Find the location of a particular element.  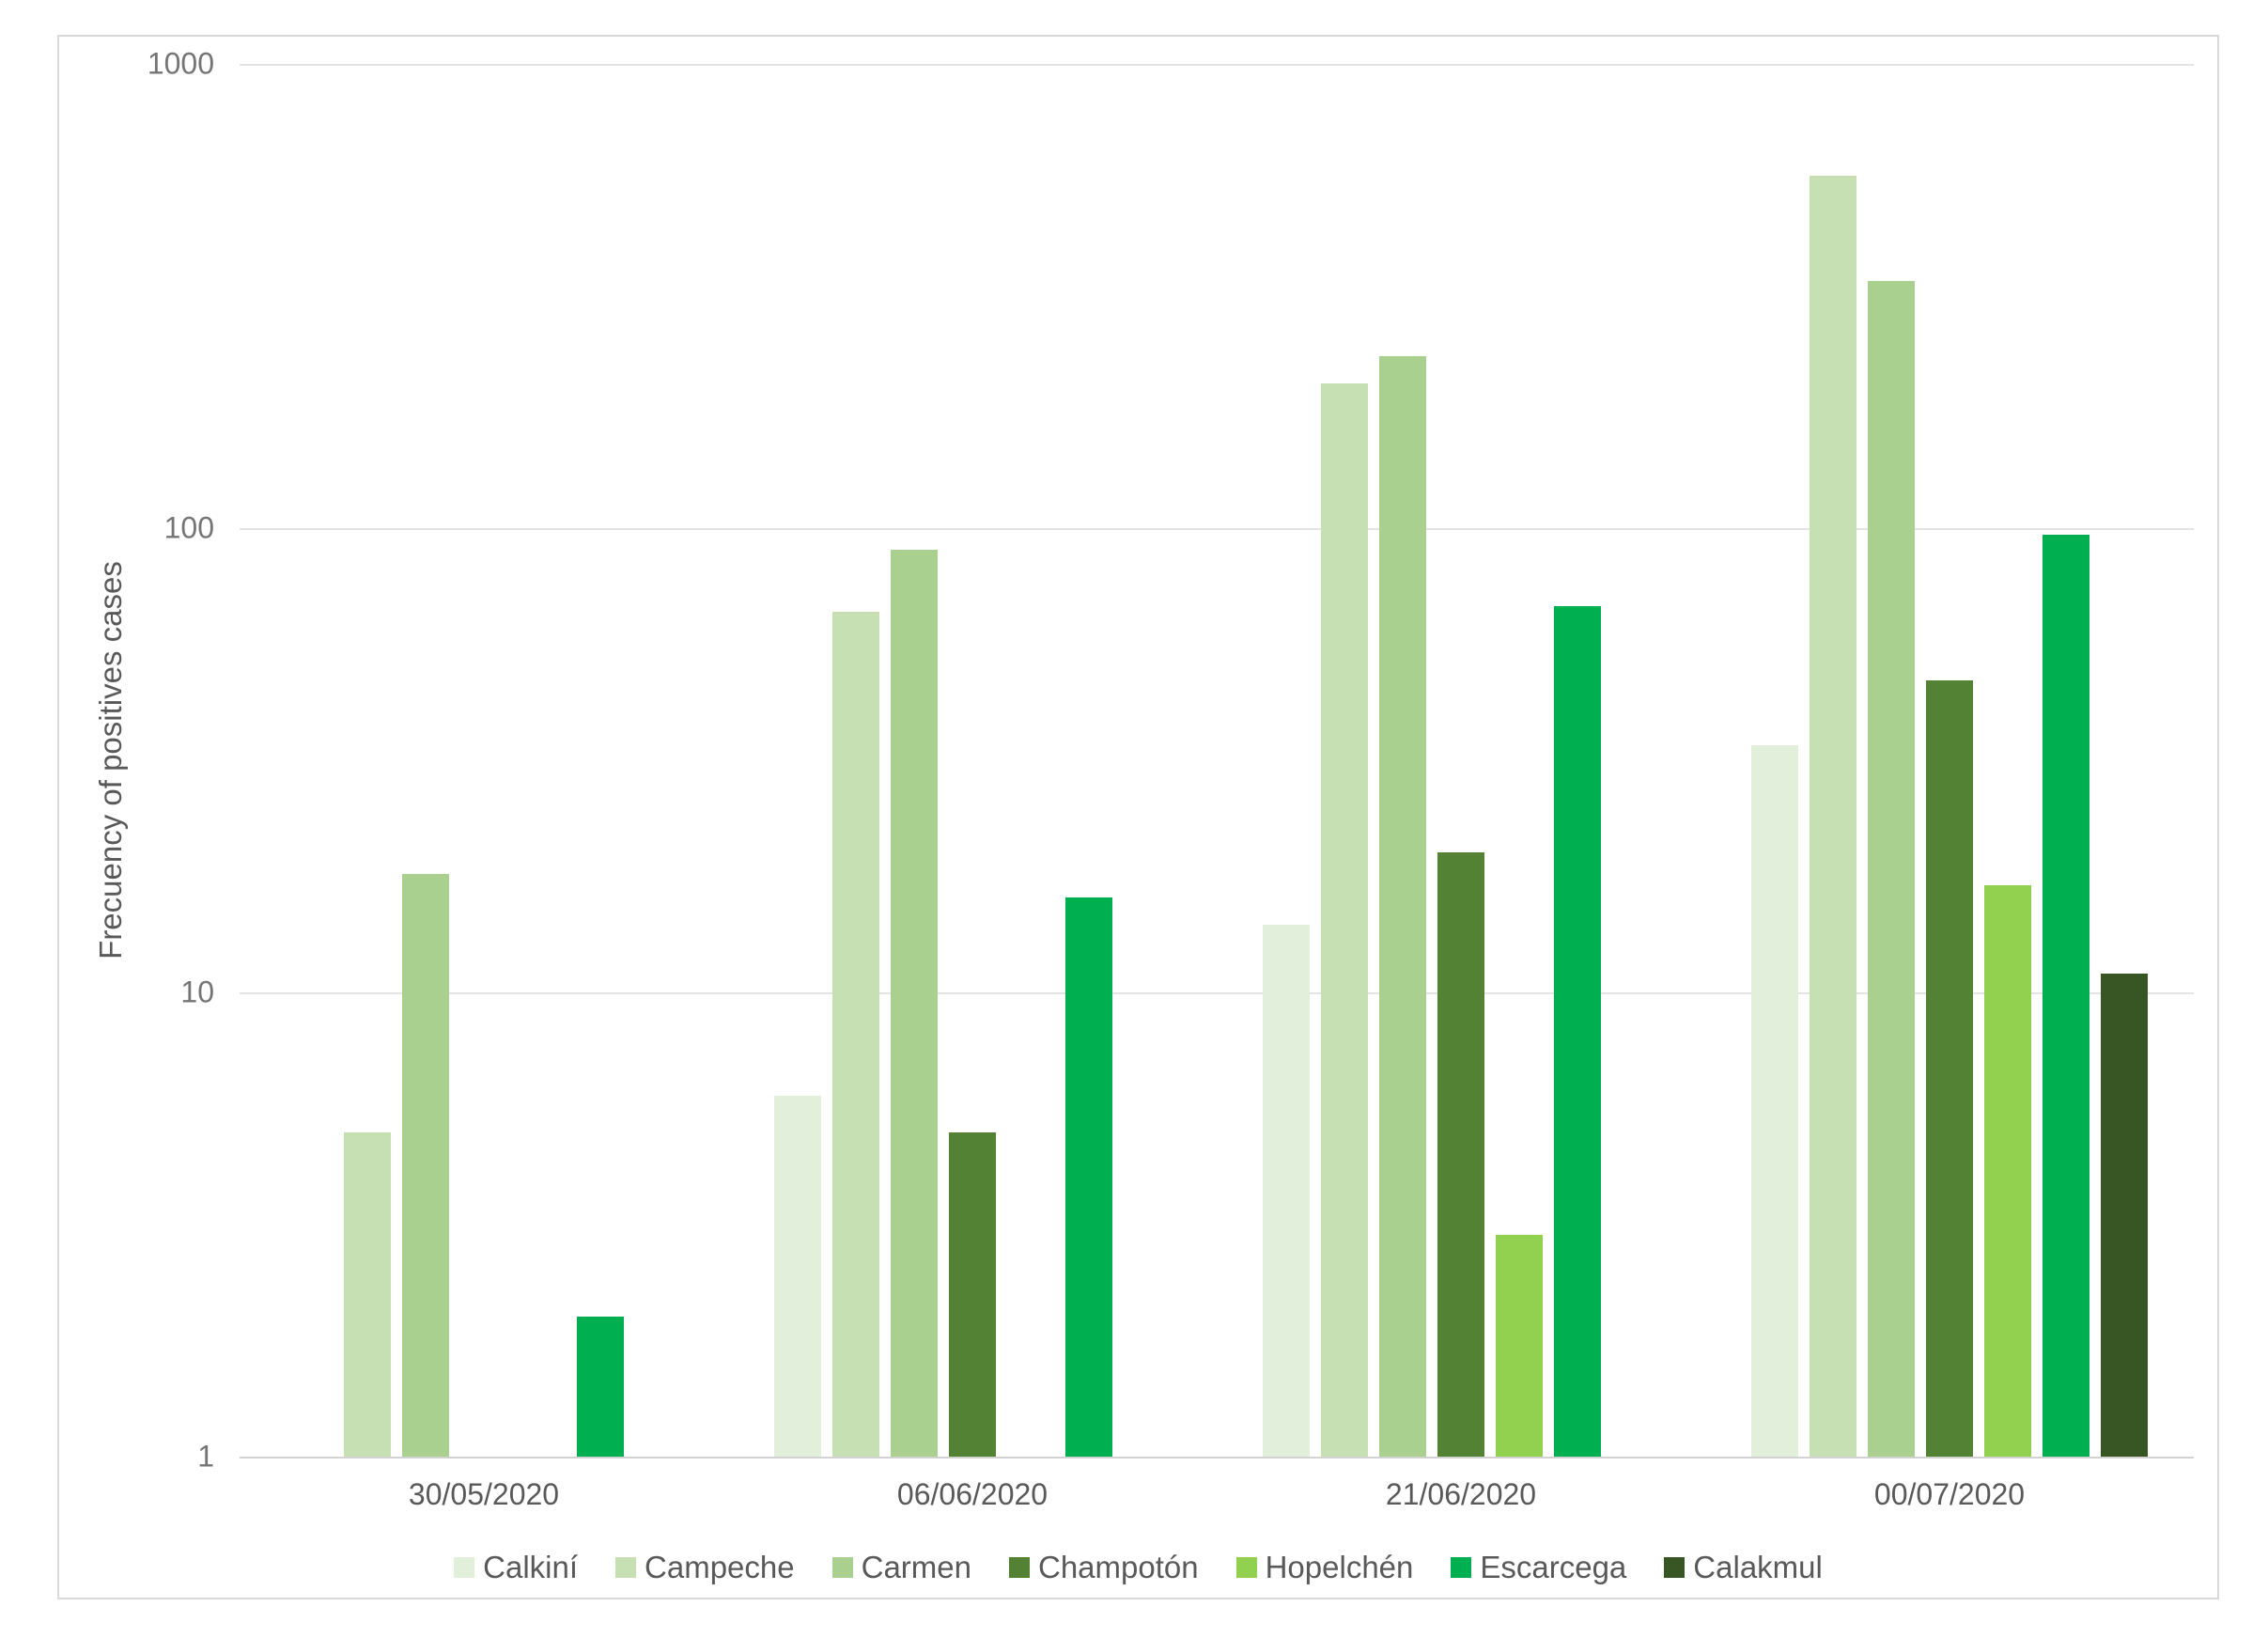

x-axis-label-21/06/2020: 21/06/2020 is located at coordinates (1461, 1494).